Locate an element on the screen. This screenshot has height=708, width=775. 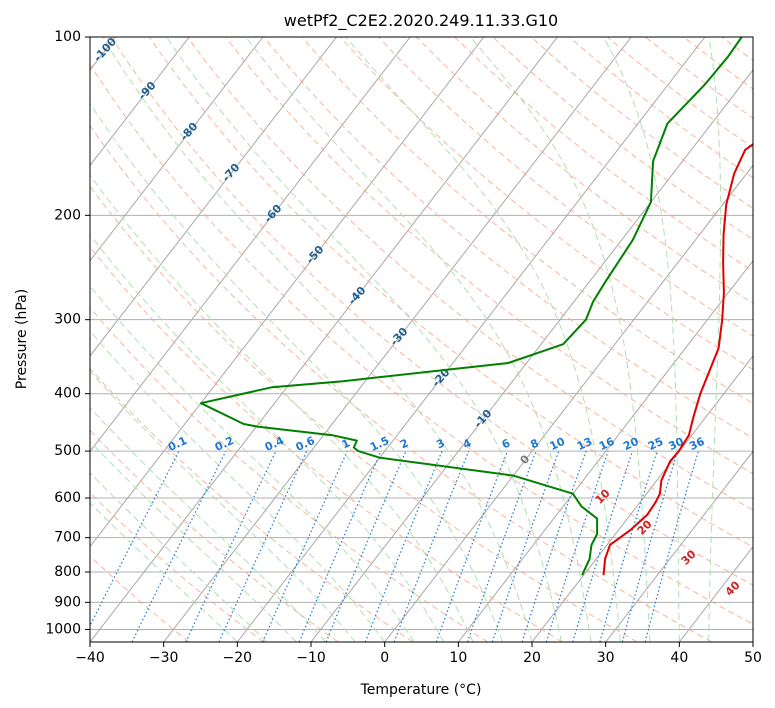
x-tick-label: −10 is located at coordinates (311, 658).